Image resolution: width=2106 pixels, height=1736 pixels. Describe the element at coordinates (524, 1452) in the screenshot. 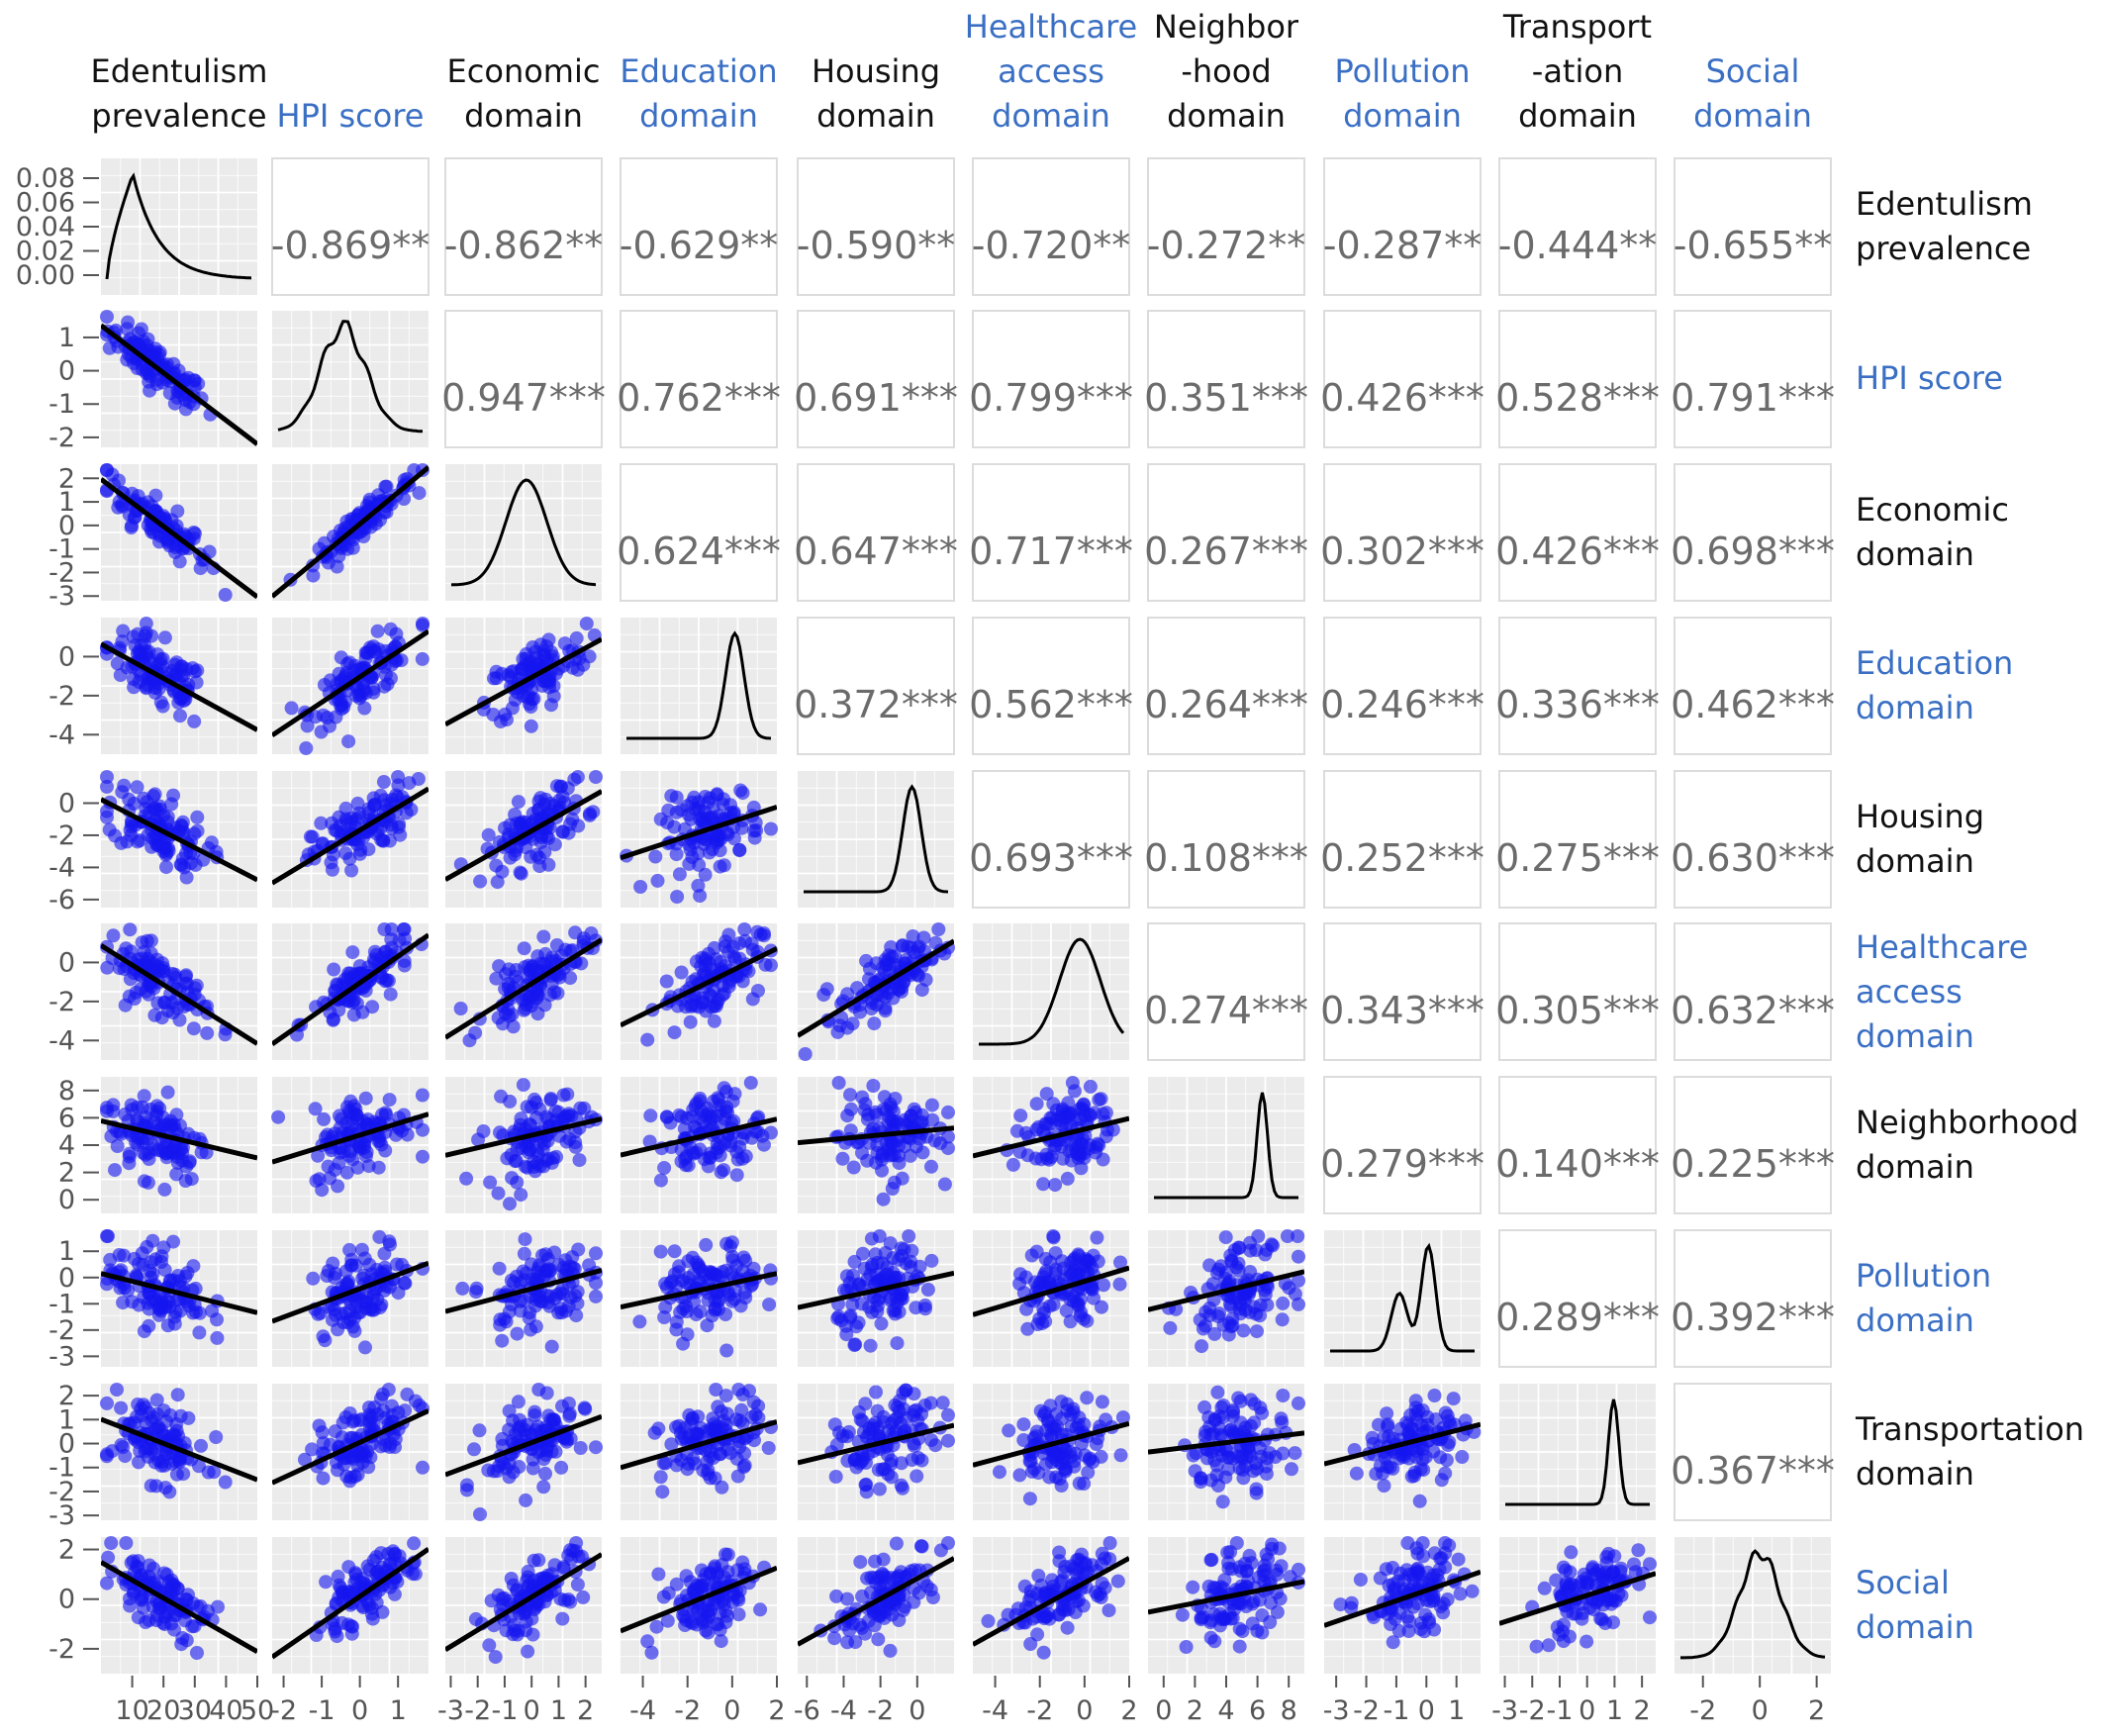

I see `panel-trans-econ` at that location.